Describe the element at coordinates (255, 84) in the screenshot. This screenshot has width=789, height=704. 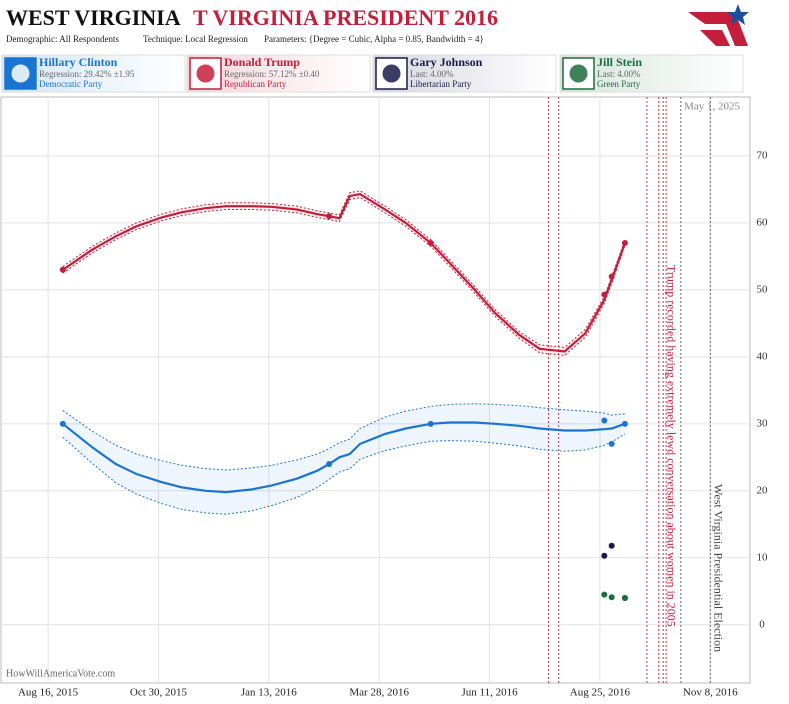
I see `legend-party: Republican Party` at that location.